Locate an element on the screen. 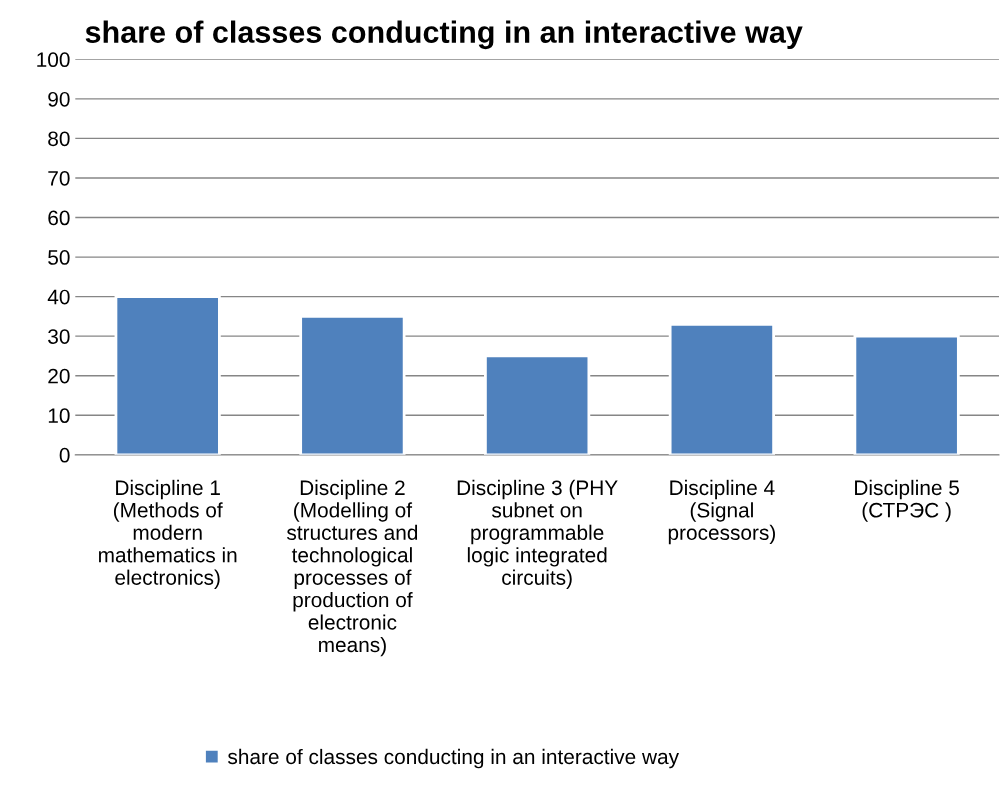 Image resolution: width=1004 pixels, height=791 pixels. y-tick-label: 30 is located at coordinates (59, 336).